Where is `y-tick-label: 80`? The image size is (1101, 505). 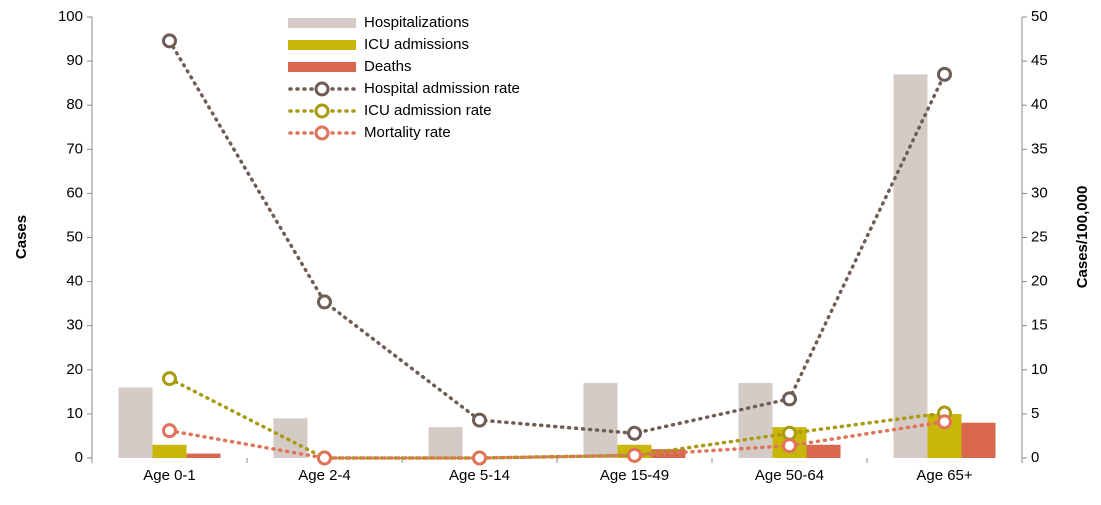 y-tick-label: 80 is located at coordinates (74, 104).